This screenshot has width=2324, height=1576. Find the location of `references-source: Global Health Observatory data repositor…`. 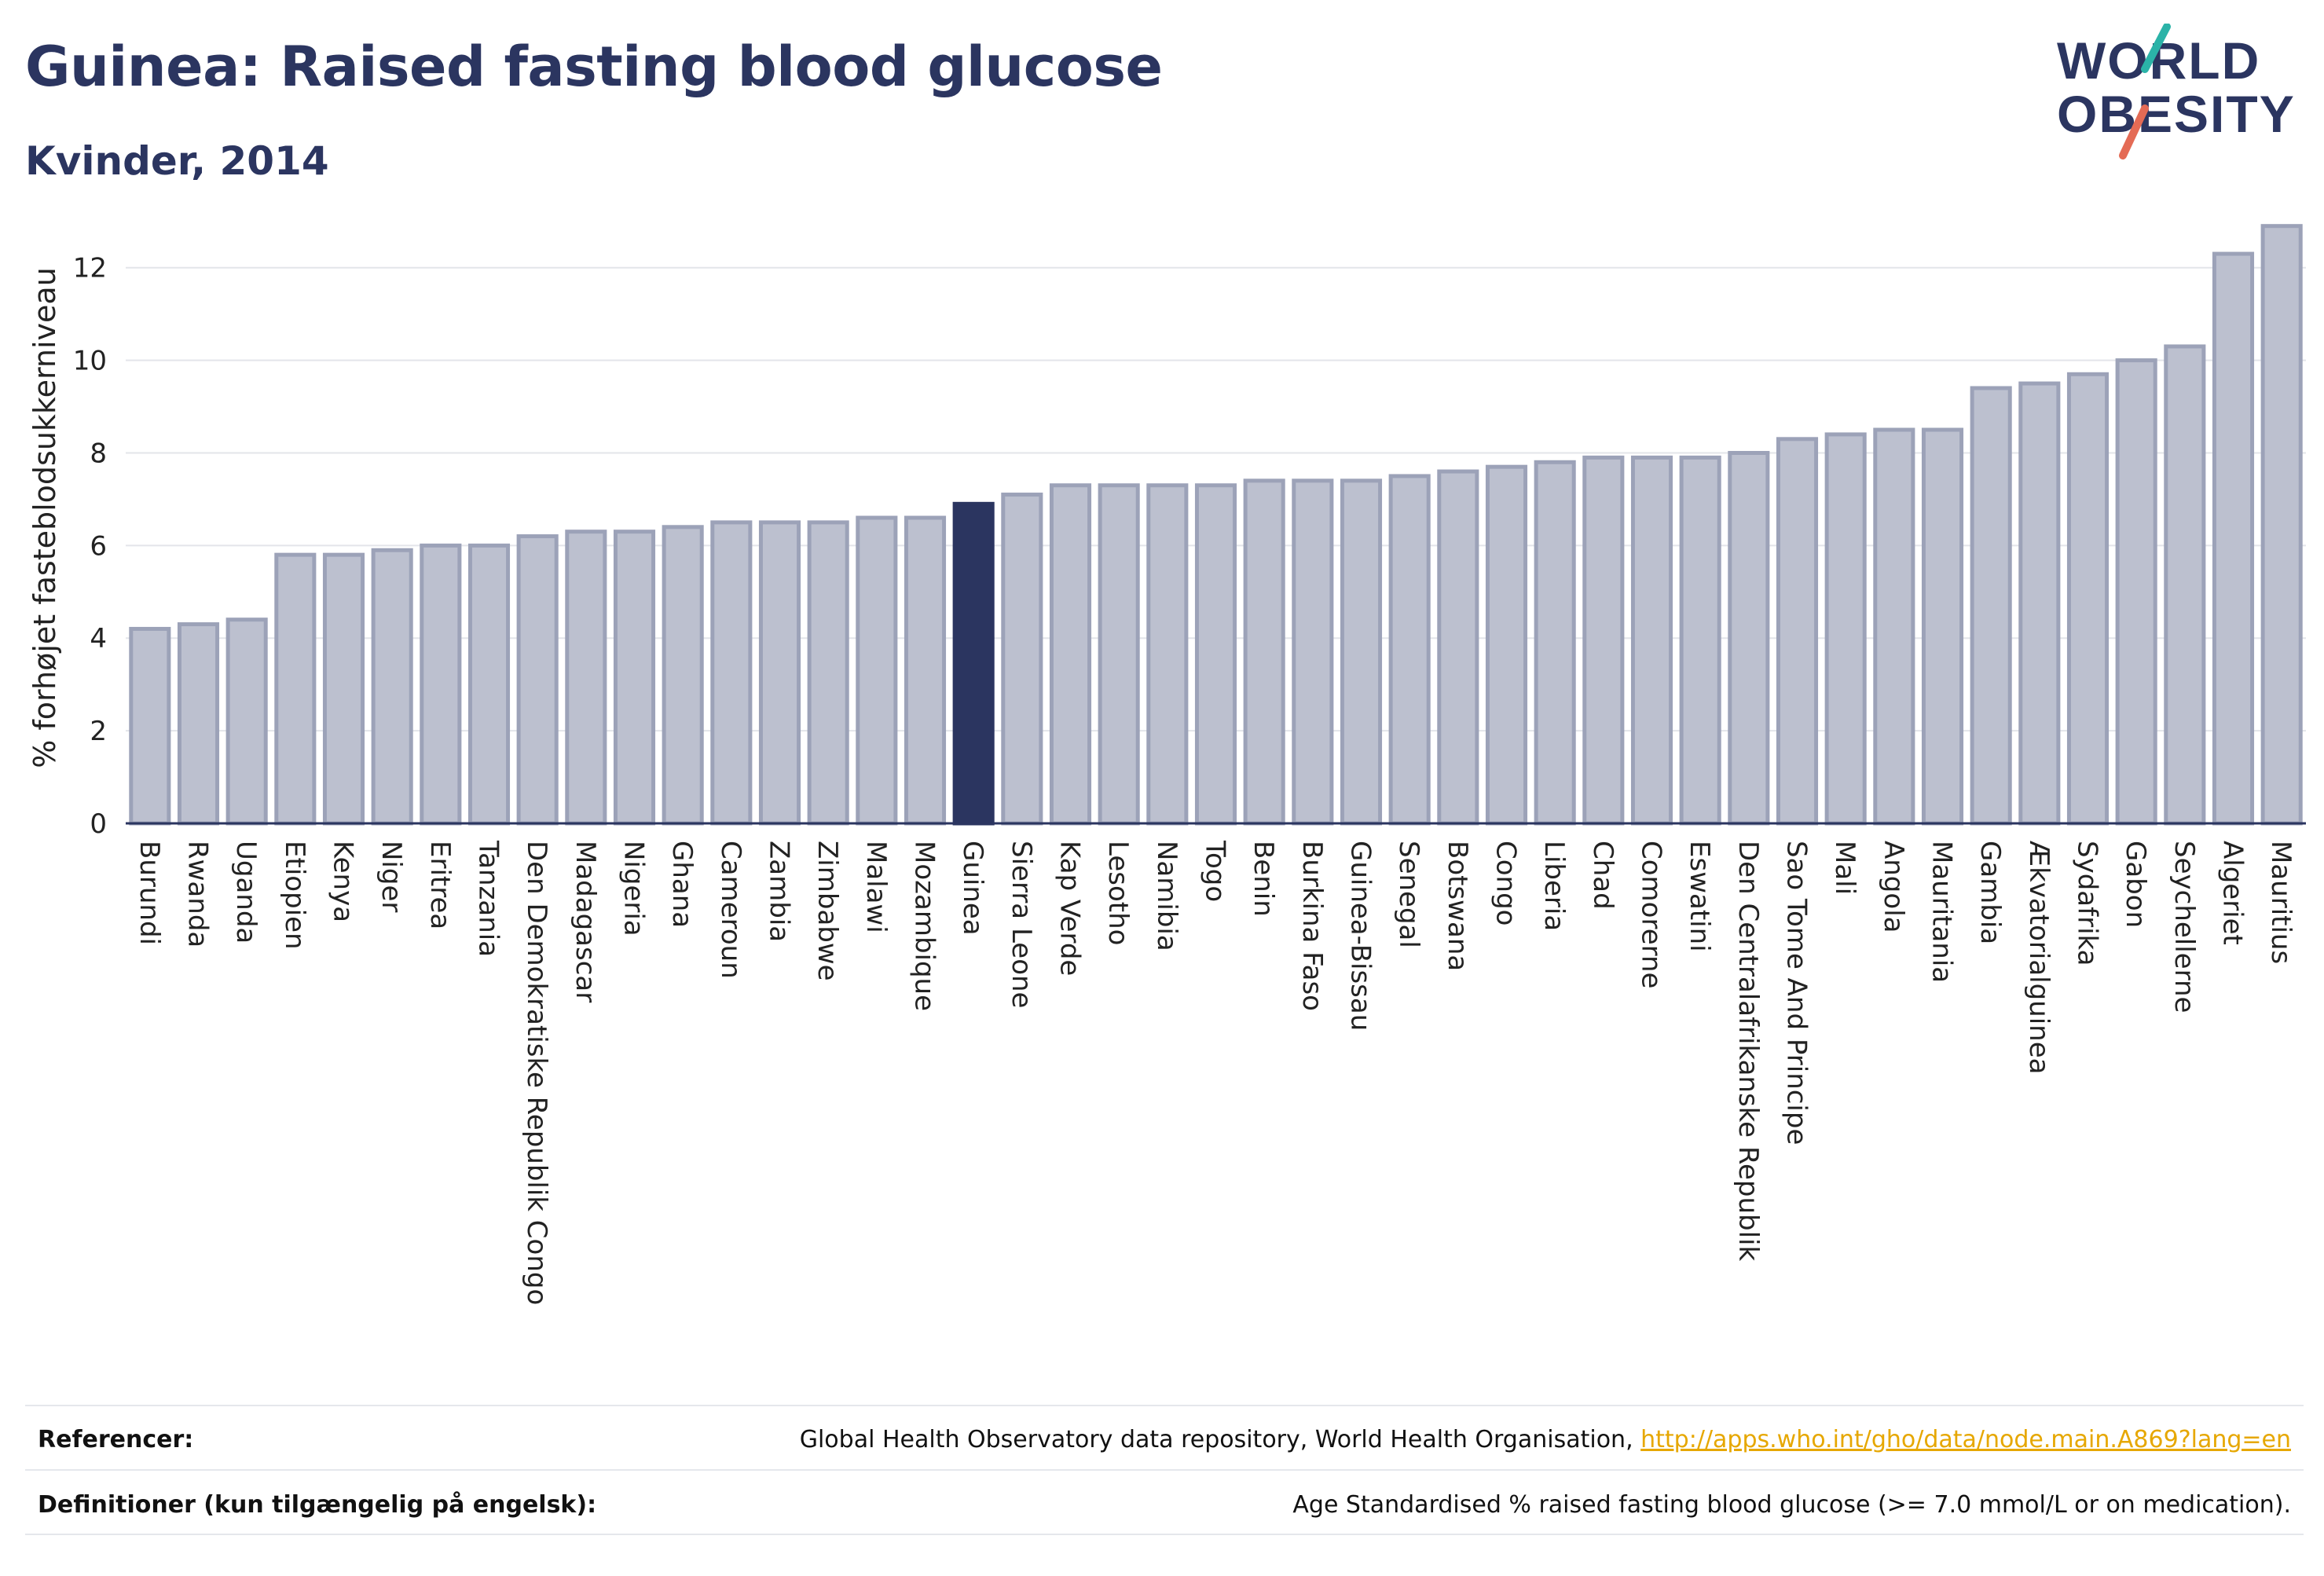

references-source: Global Health Observatory data repositor… is located at coordinates (1220, 1439).